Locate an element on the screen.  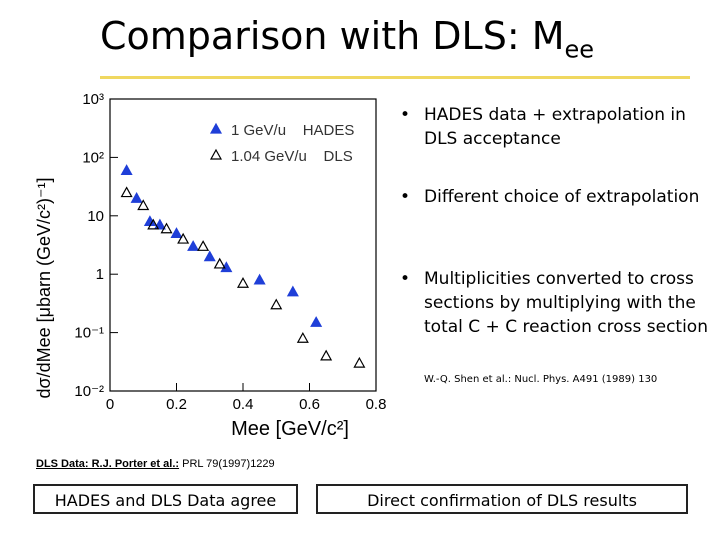
summary-box: HADES and DLS Data agree is located at coordinates (165, 499).